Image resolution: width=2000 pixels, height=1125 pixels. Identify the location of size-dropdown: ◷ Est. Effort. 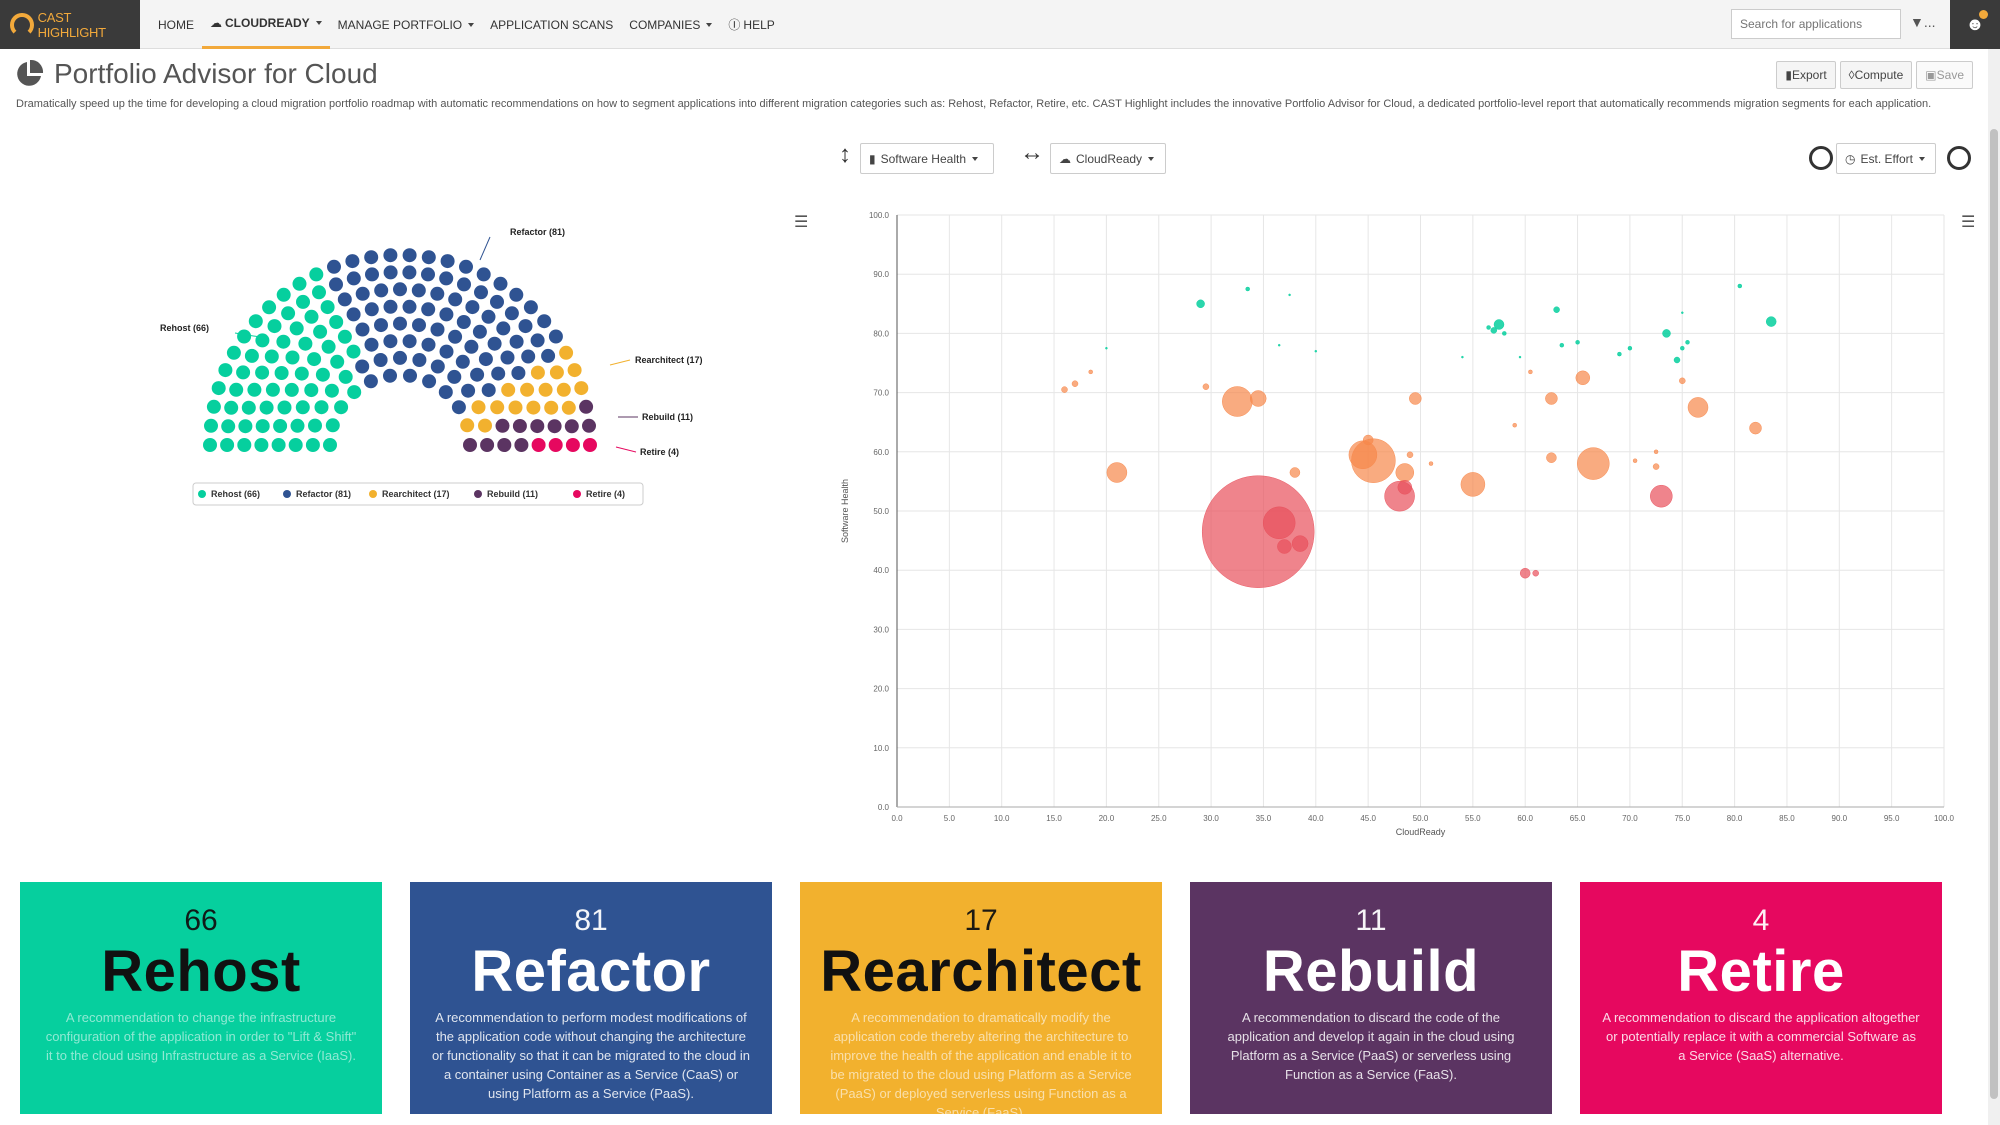
(1886, 158).